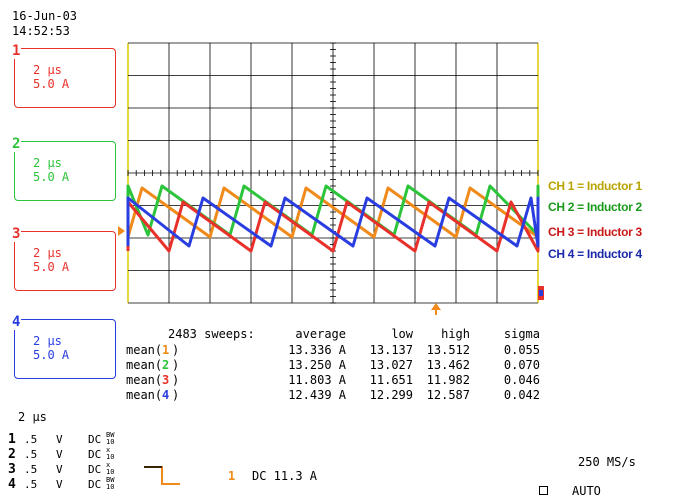 The width and height of the screenshot is (683, 501). I want to click on channel-3-number: 3, so click(16, 234).